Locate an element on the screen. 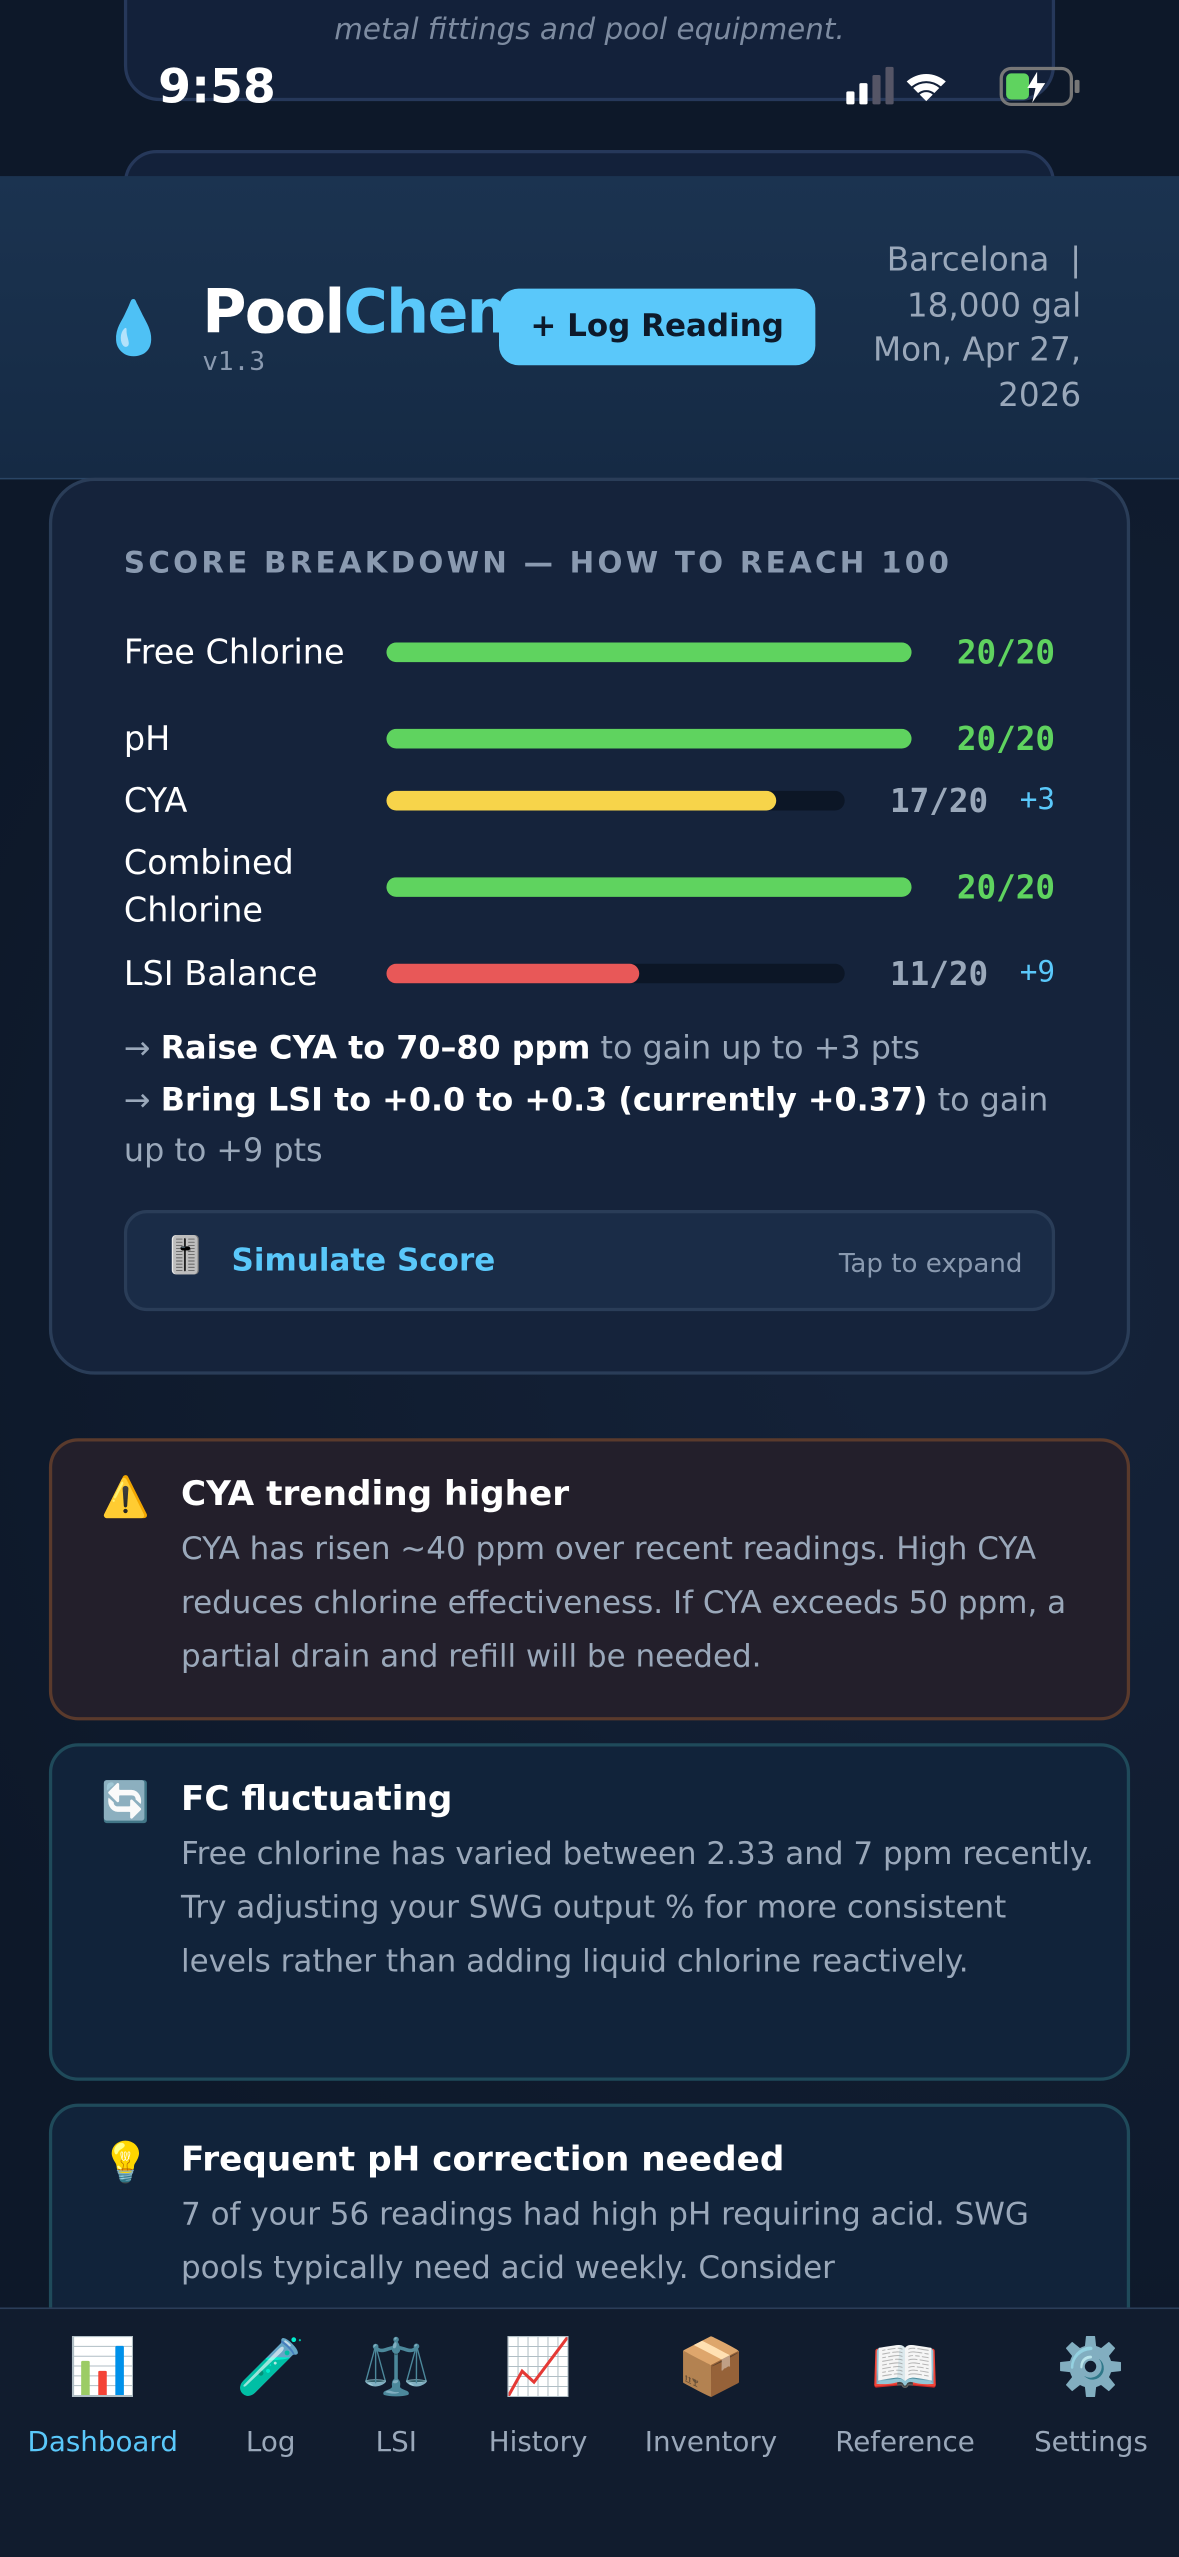 The height and width of the screenshot is (2557, 1179). location-line: Mon, Apr 27, is located at coordinates (977, 349).